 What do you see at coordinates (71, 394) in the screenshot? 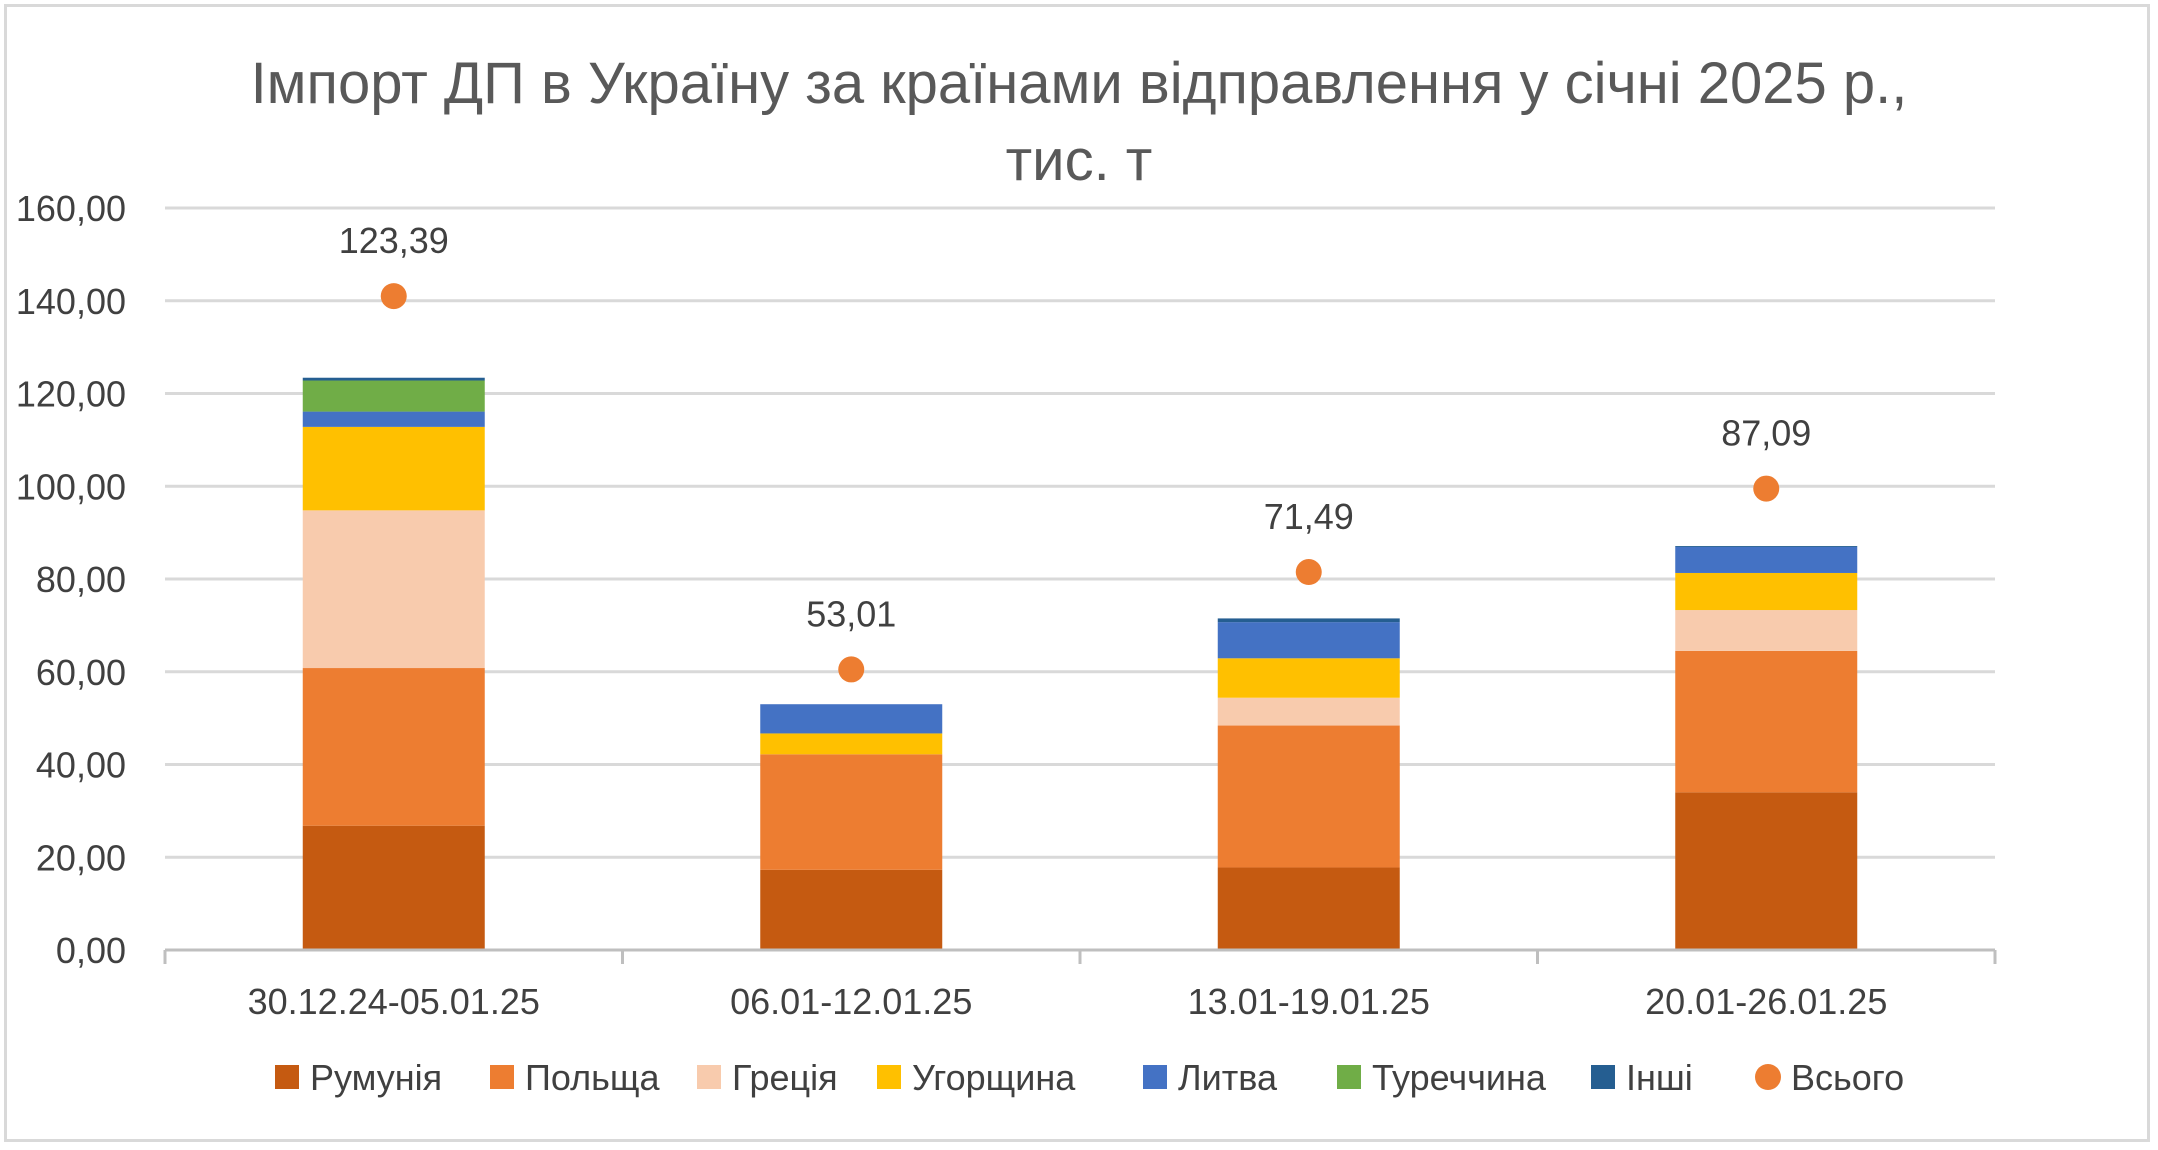
I see `y-tick-label: 120,00` at bounding box center [71, 394].